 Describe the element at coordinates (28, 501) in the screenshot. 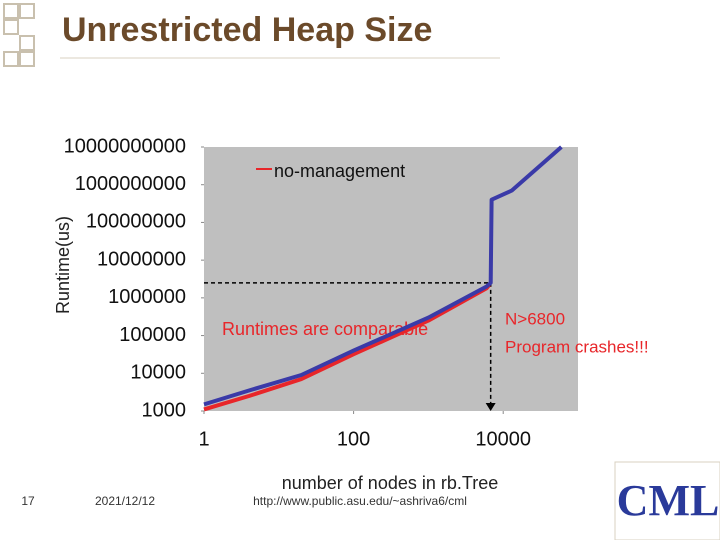

I see `page-number: 17` at that location.